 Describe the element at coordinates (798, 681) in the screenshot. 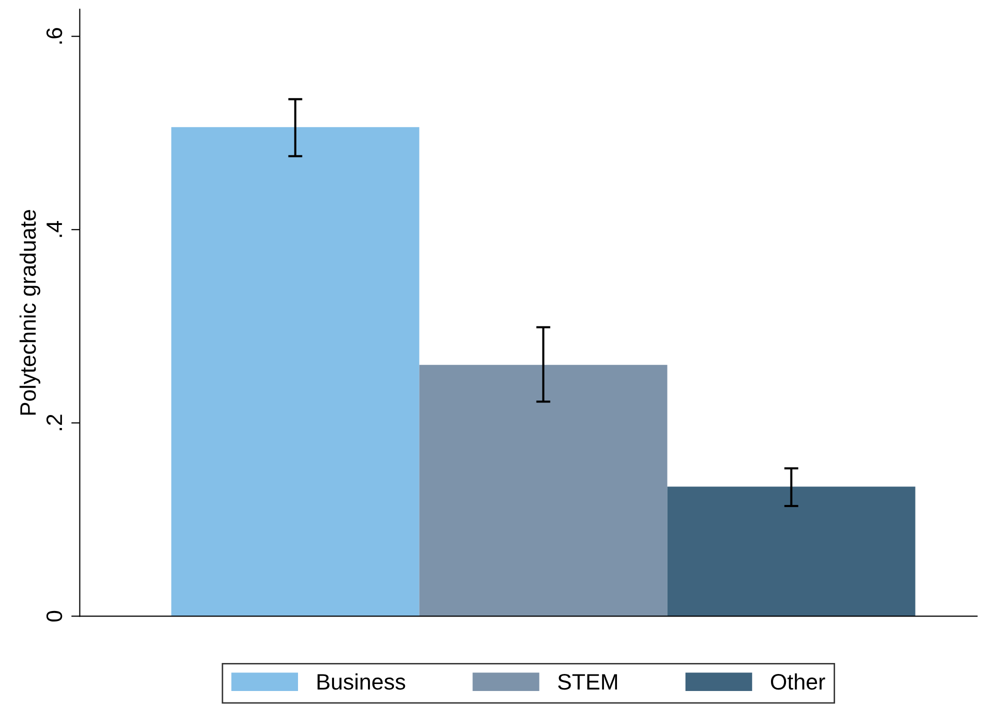

I see `legend-label: Other` at that location.